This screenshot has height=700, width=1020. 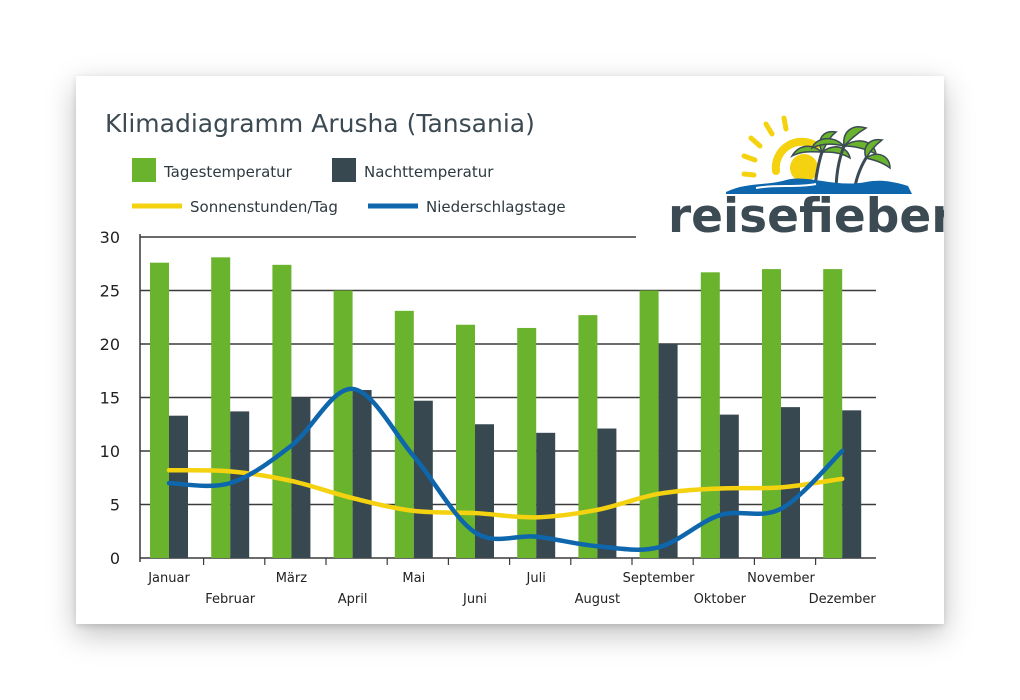 What do you see at coordinates (320, 123) in the screenshot?
I see `chart-title: Klimadiagramm Arusha (Tansania)` at bounding box center [320, 123].